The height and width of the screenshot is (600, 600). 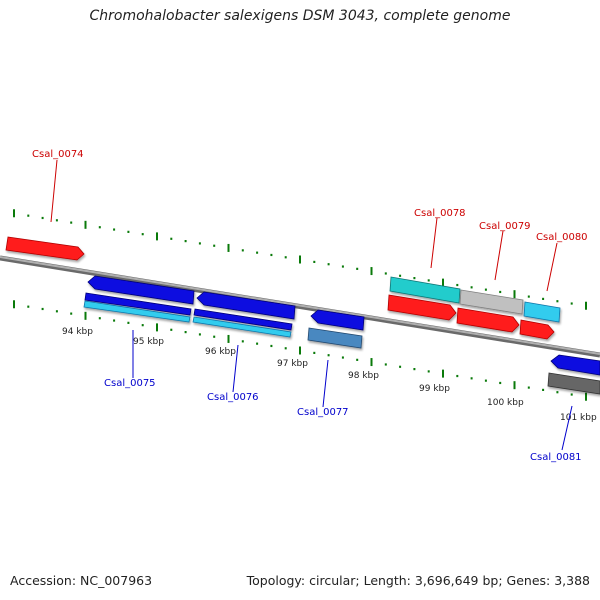 What do you see at coordinates (323, 412) in the screenshot?
I see `gene-label-csal-0077: Csal_0077` at bounding box center [323, 412].